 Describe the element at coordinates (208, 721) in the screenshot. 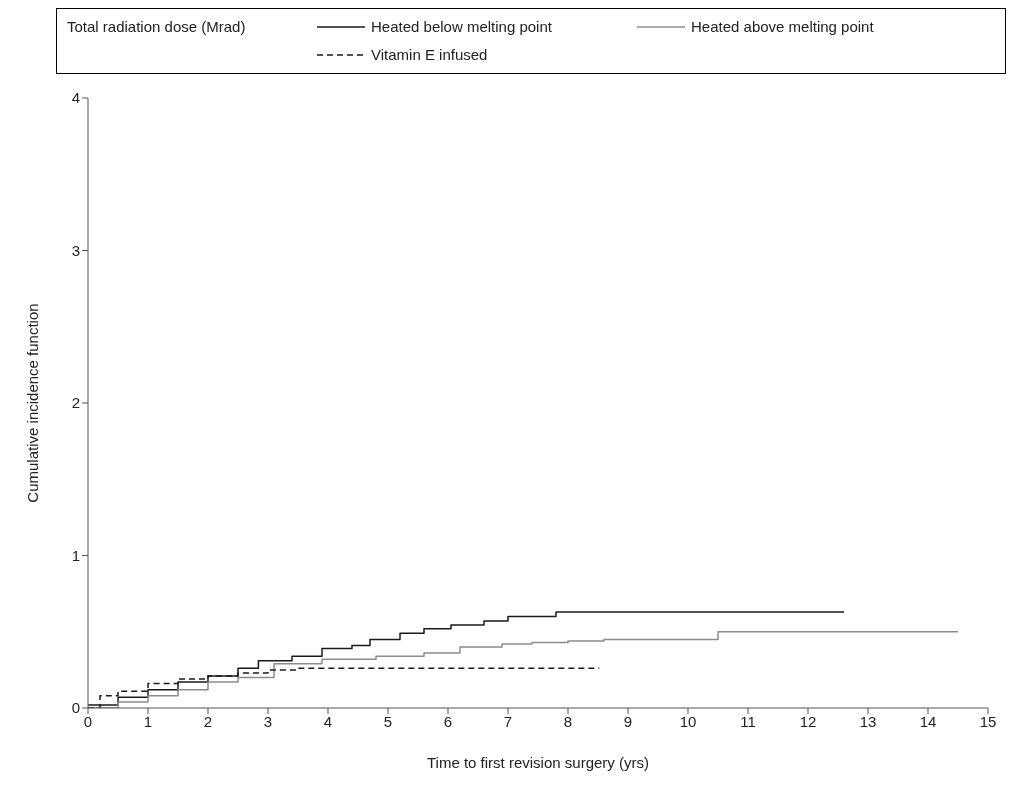

I see `x-tick-label: 2` at that location.